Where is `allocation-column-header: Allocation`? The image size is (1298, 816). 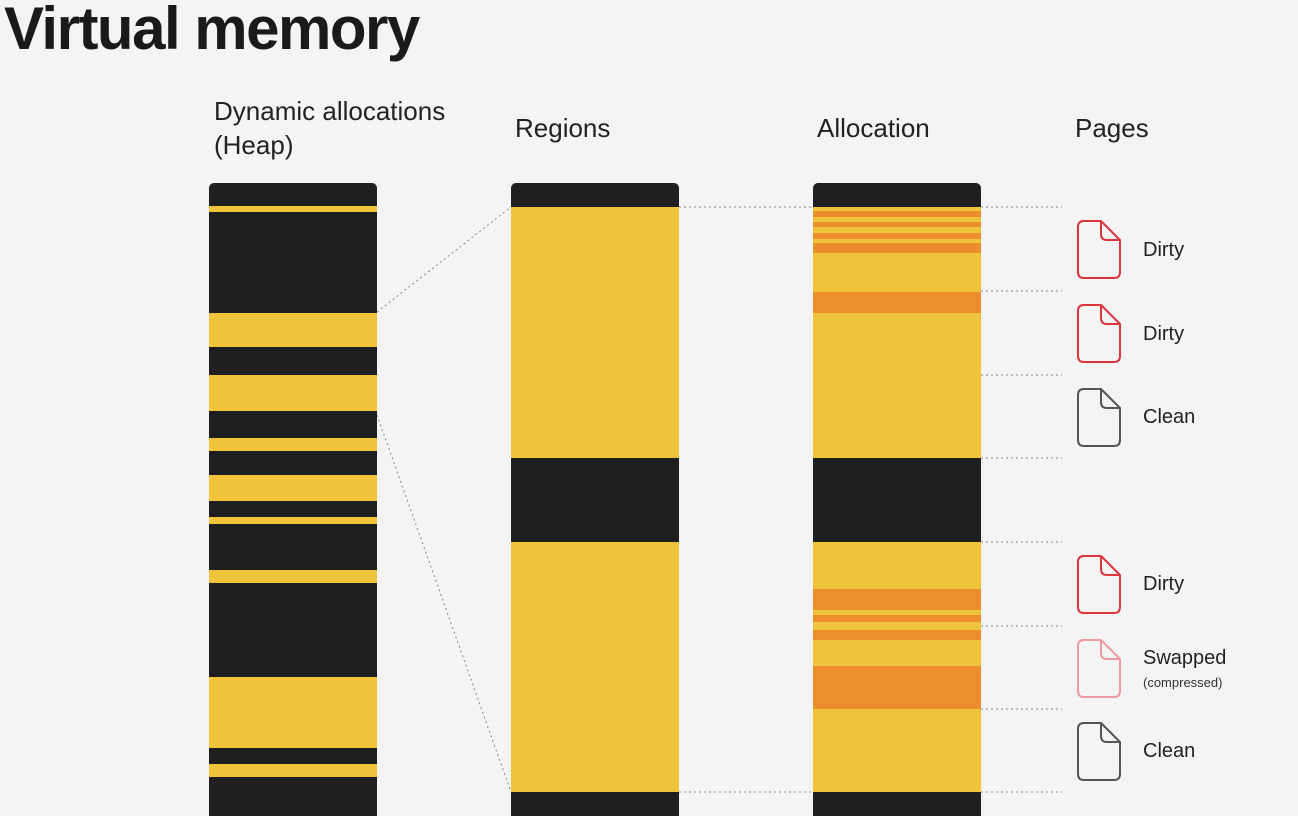
allocation-column-header: Allocation is located at coordinates (873, 128).